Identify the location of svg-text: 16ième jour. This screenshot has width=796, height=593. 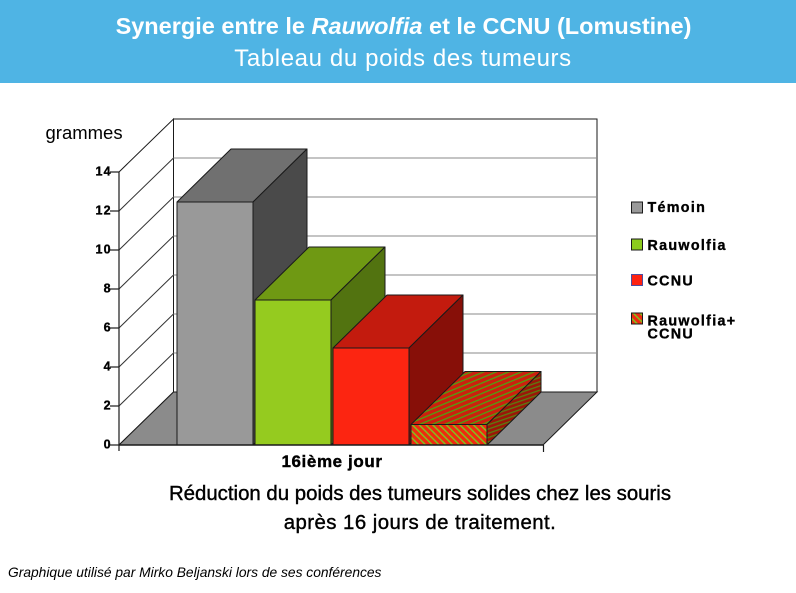
(331, 461).